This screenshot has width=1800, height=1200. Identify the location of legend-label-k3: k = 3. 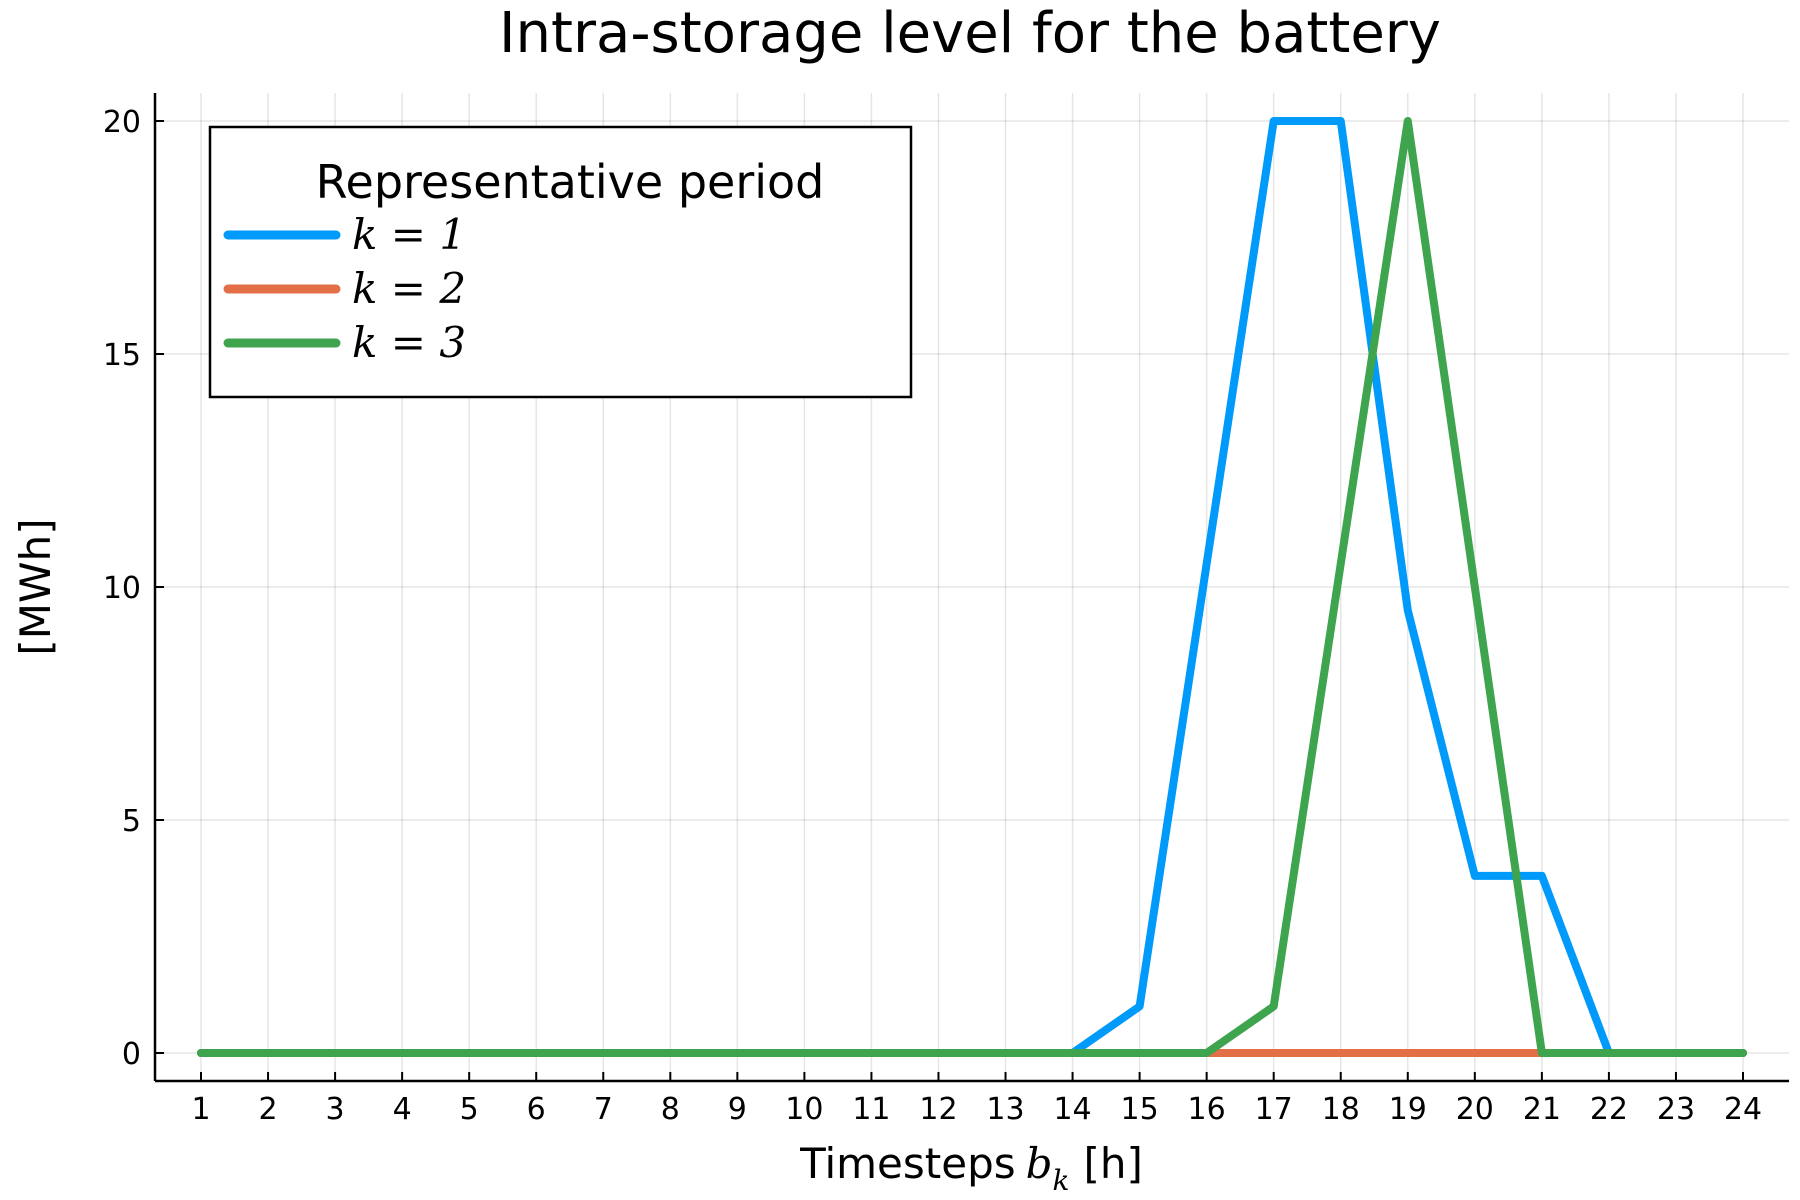
(409, 342).